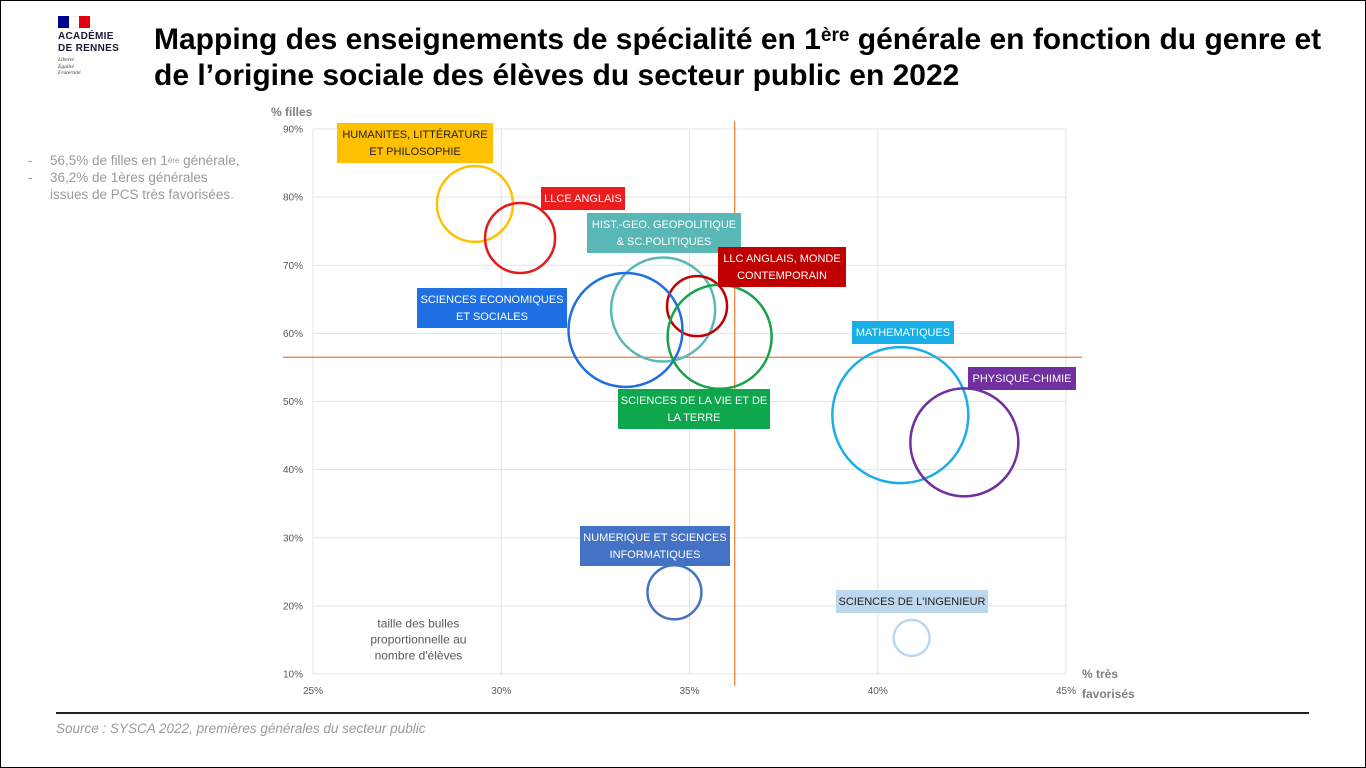 This screenshot has height=768, width=1366. I want to click on note-1-part1: 56,5% de filles en 1, so click(109, 160).